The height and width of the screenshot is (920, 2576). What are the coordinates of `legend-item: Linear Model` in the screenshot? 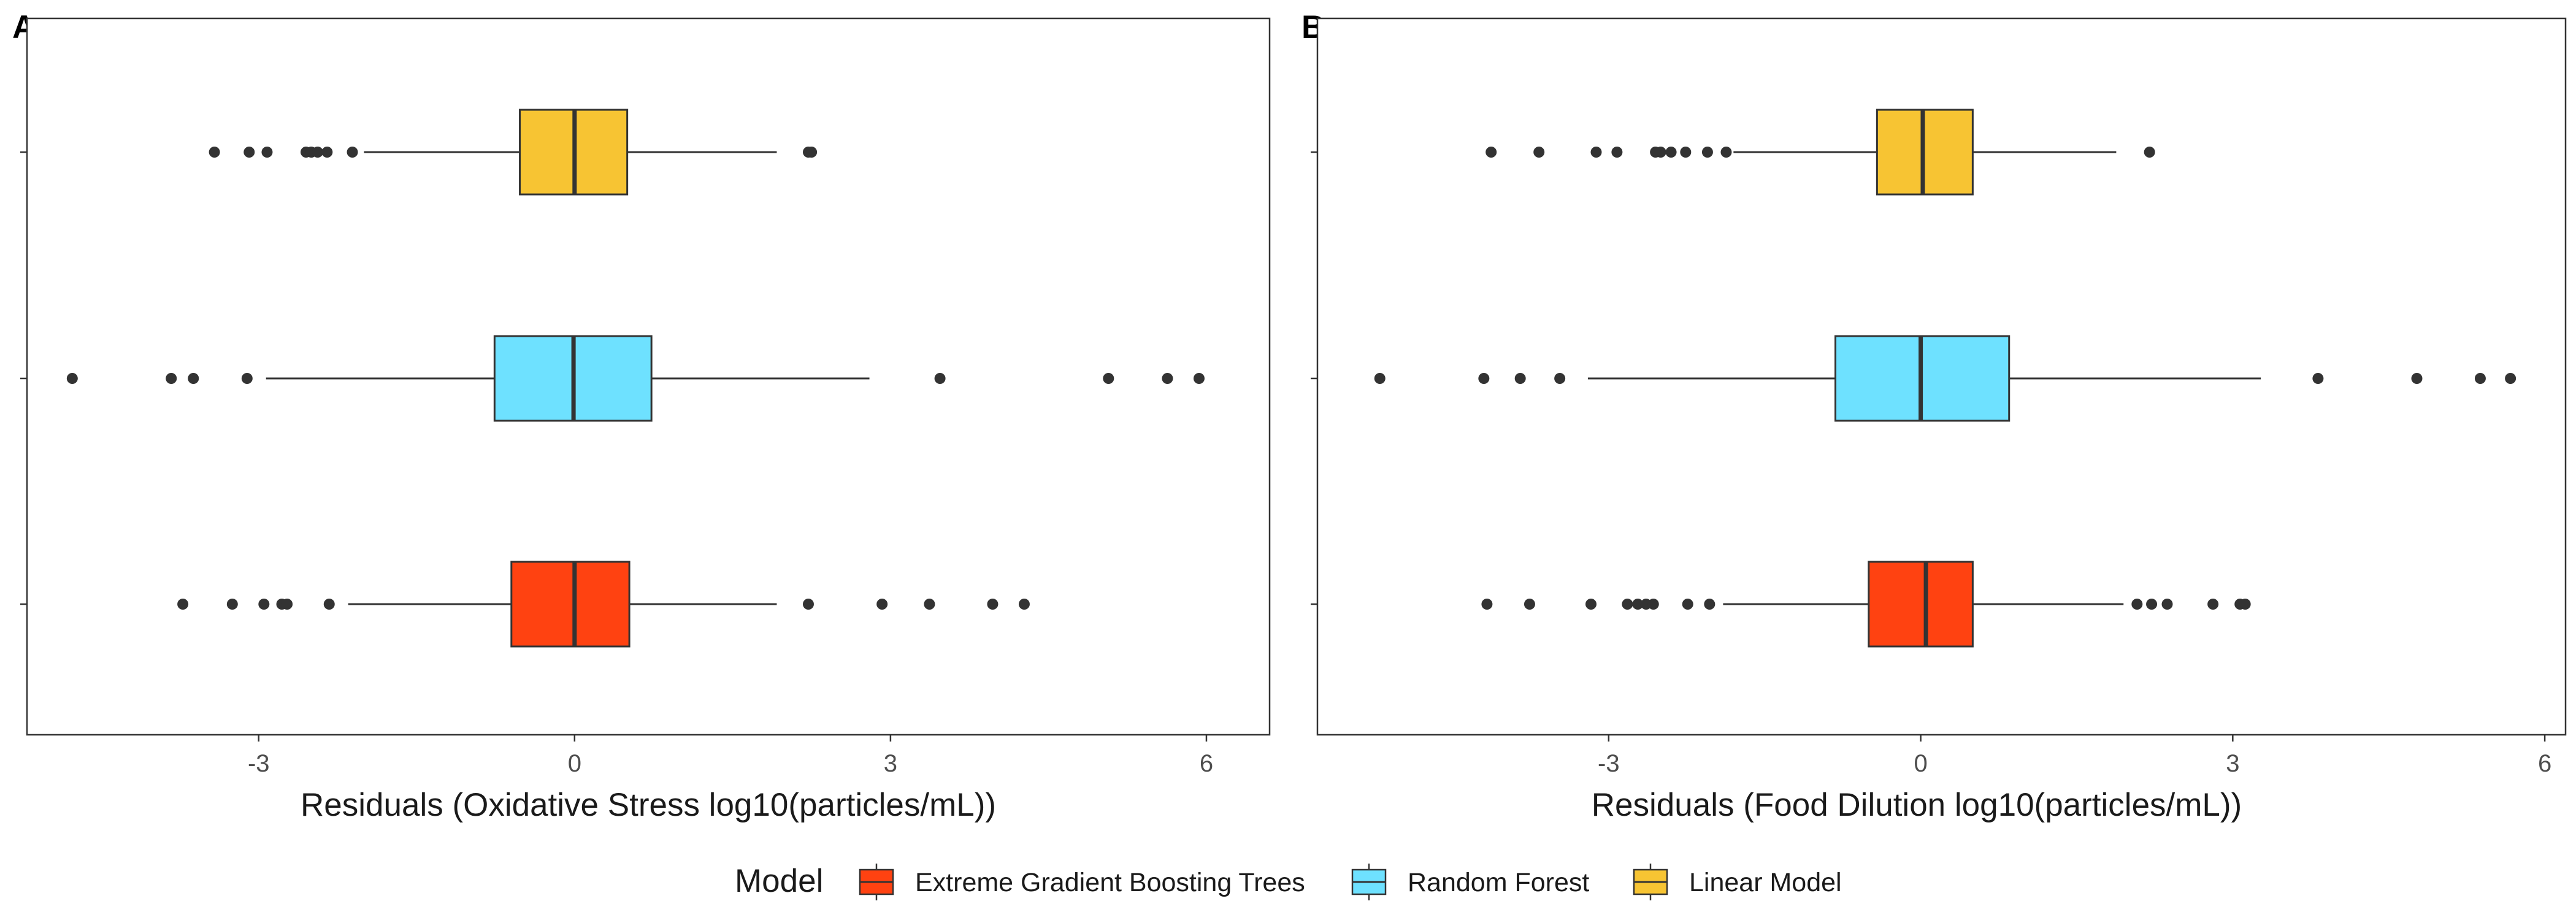 It's located at (1737, 882).